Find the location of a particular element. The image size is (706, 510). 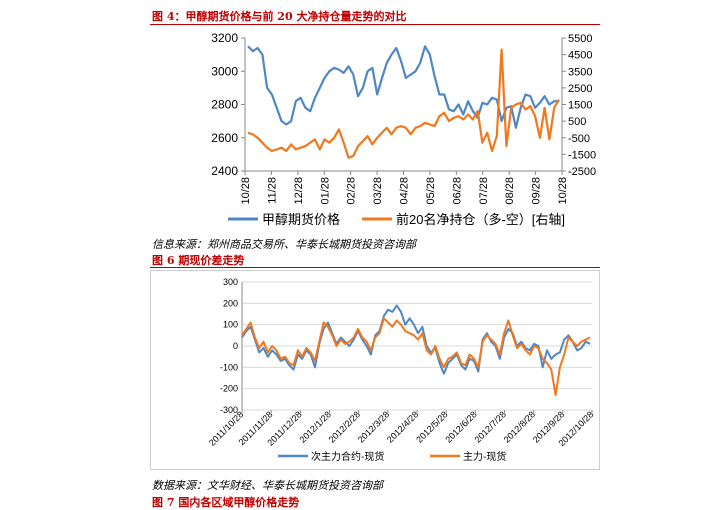

left-tick-label: 3000 is located at coordinates (224, 71).